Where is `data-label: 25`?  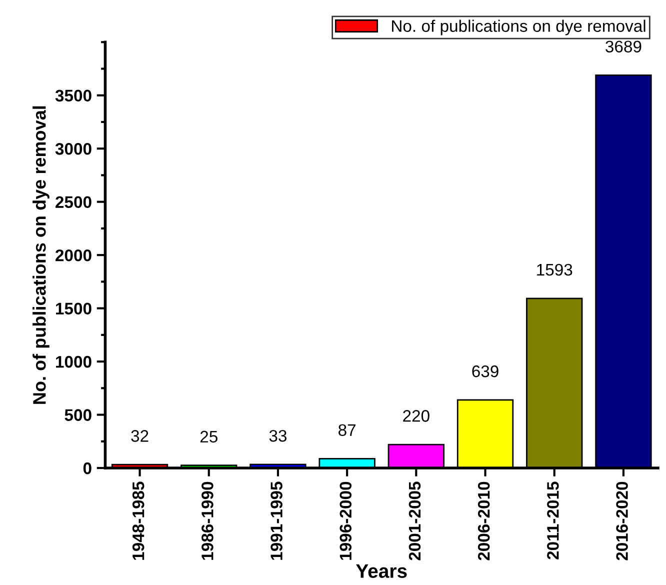 data-label: 25 is located at coordinates (209, 436).